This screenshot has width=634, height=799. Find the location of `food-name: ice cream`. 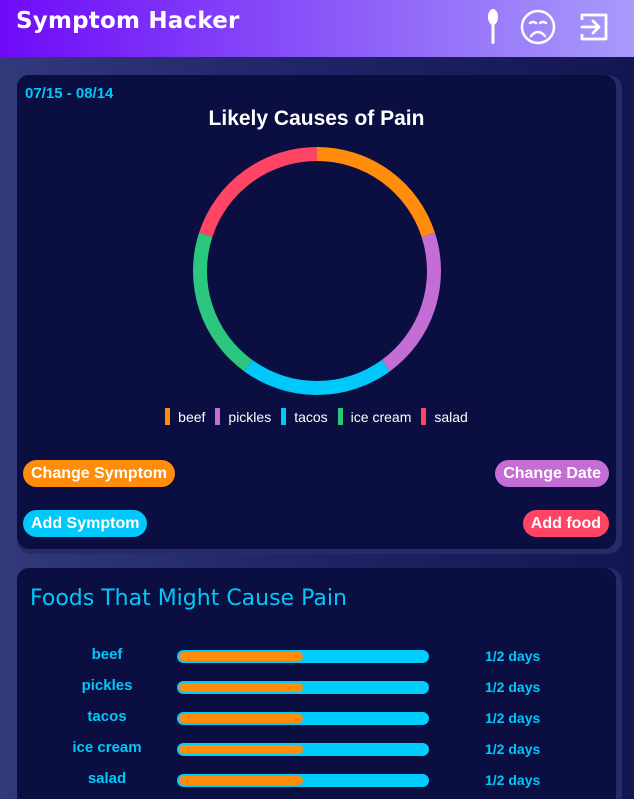

food-name: ice cream is located at coordinates (107, 747).